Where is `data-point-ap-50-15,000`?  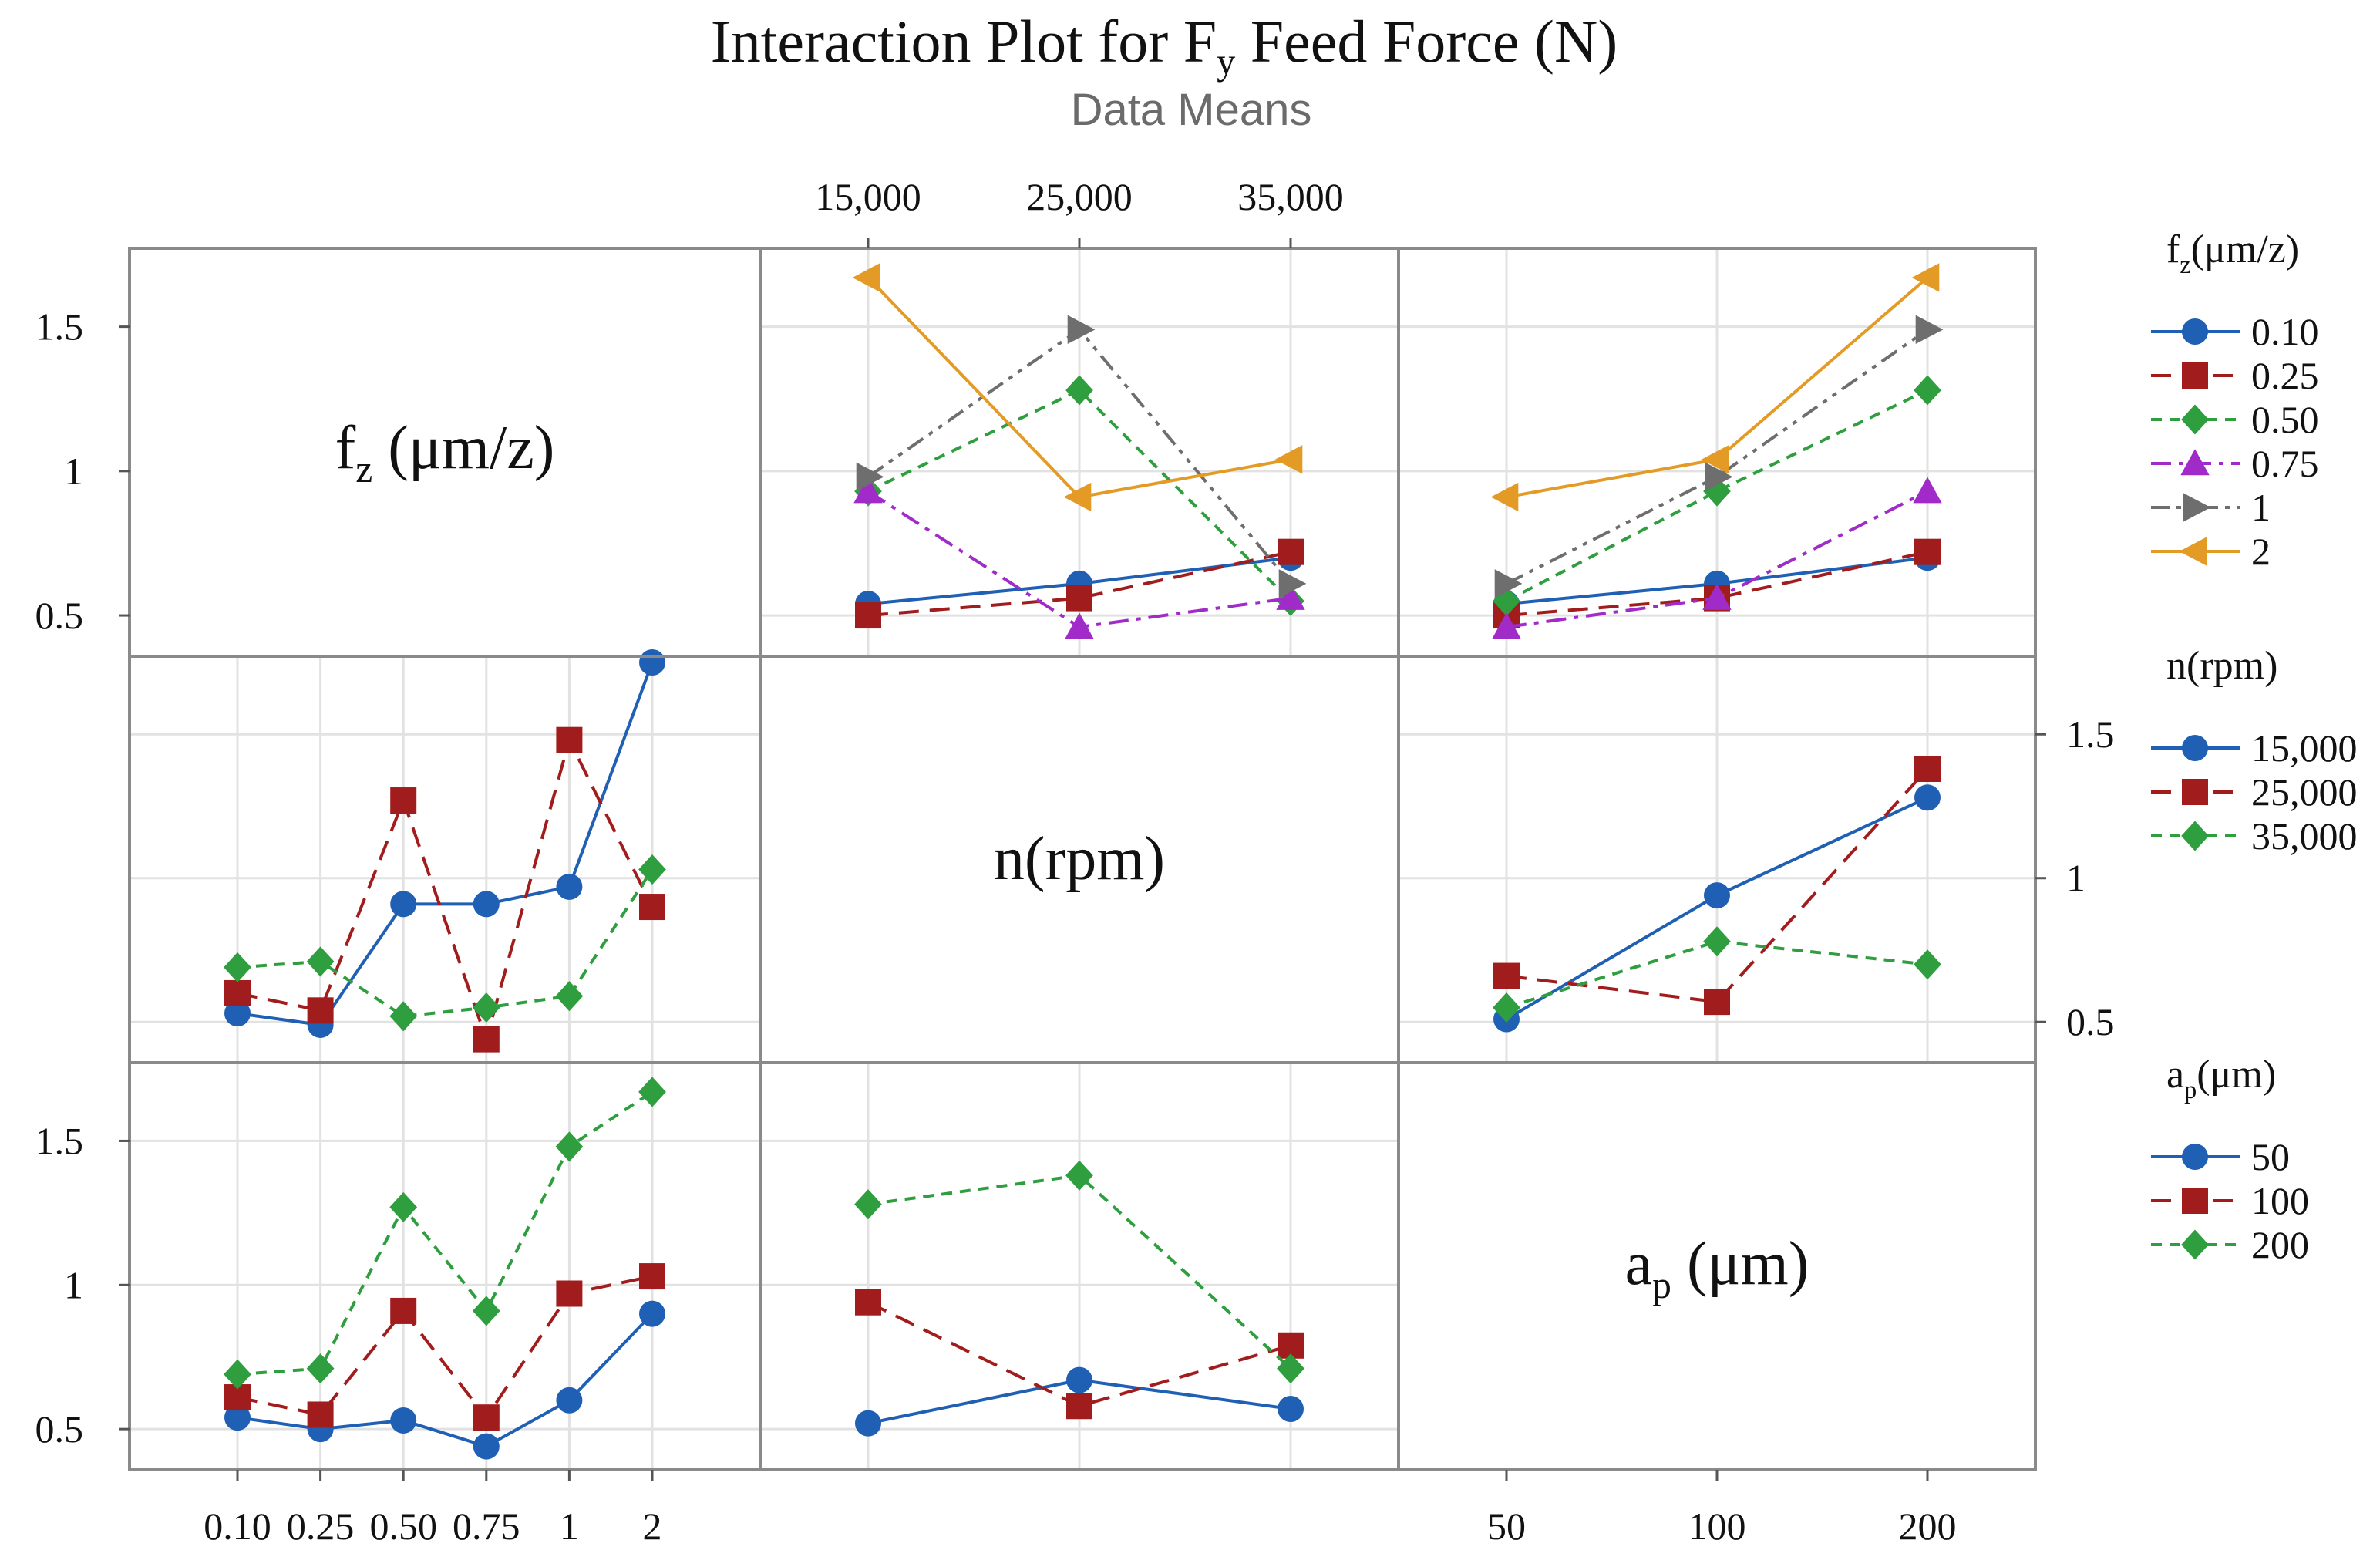
data-point-ap-50-15,000 is located at coordinates (868, 1423).